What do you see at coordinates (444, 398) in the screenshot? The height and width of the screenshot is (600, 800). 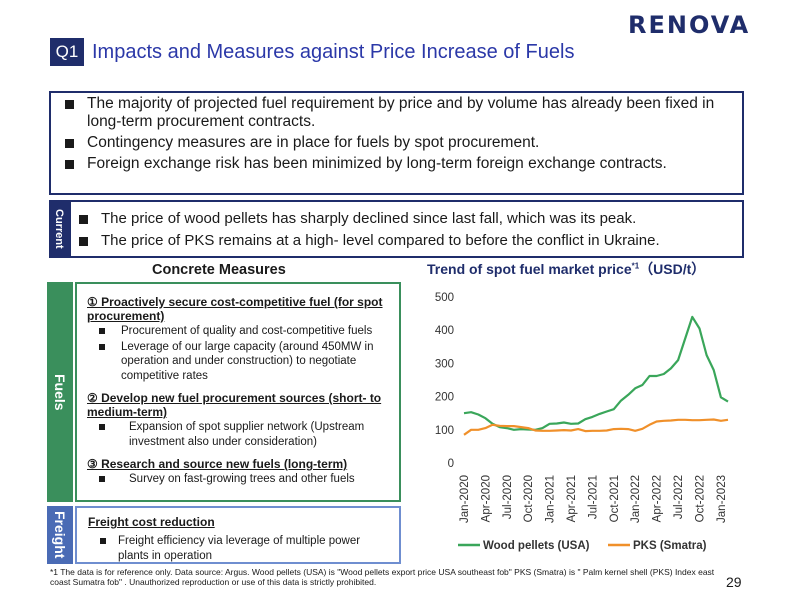 I see `y-tick-label: 200` at bounding box center [444, 398].